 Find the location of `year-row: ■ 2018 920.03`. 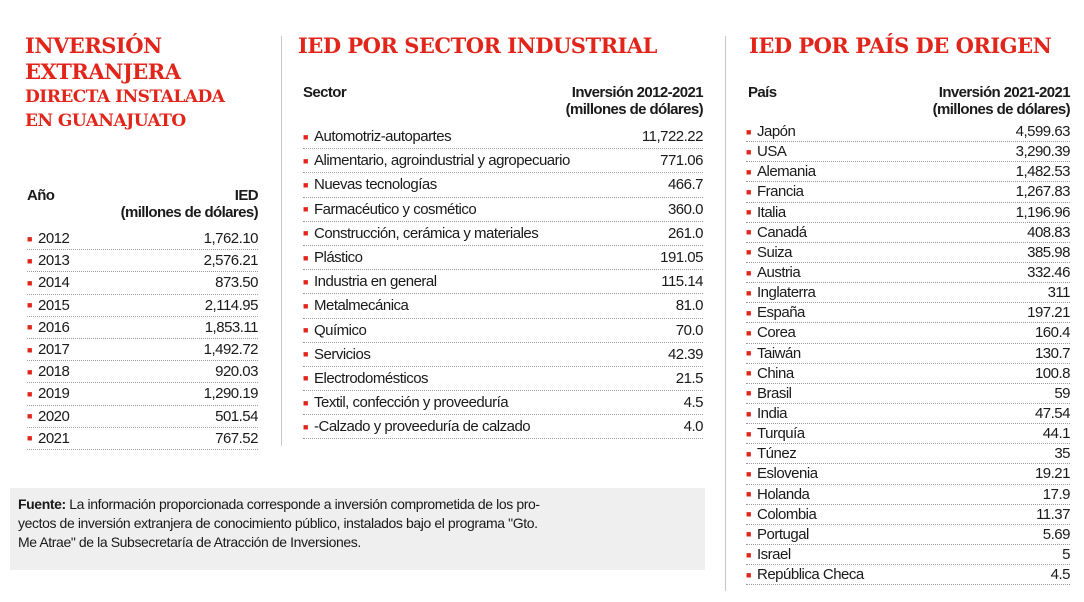

year-row: ■ 2018 920.03 is located at coordinates (142, 372).